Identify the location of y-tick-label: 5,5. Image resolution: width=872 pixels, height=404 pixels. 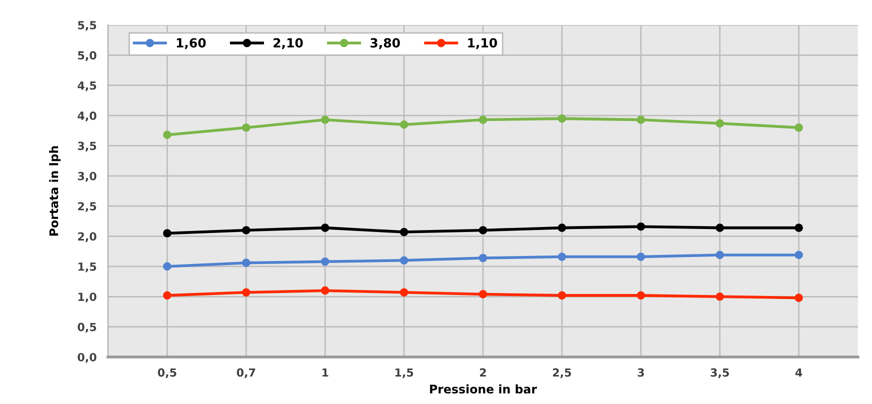
(87, 26).